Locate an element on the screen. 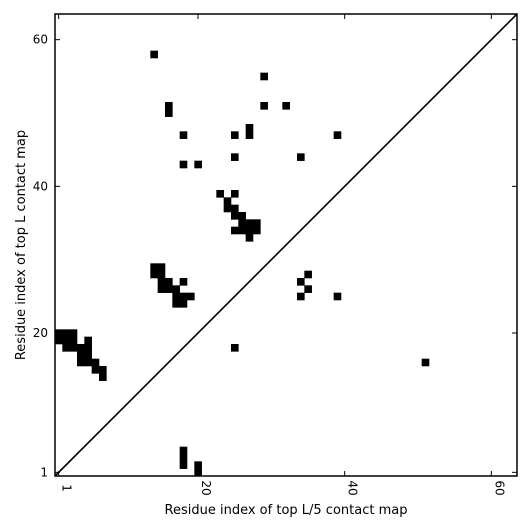 Image resolution: width=531 pixels, height=531 pixels. y-tick-label: 20 is located at coordinates (40, 333).